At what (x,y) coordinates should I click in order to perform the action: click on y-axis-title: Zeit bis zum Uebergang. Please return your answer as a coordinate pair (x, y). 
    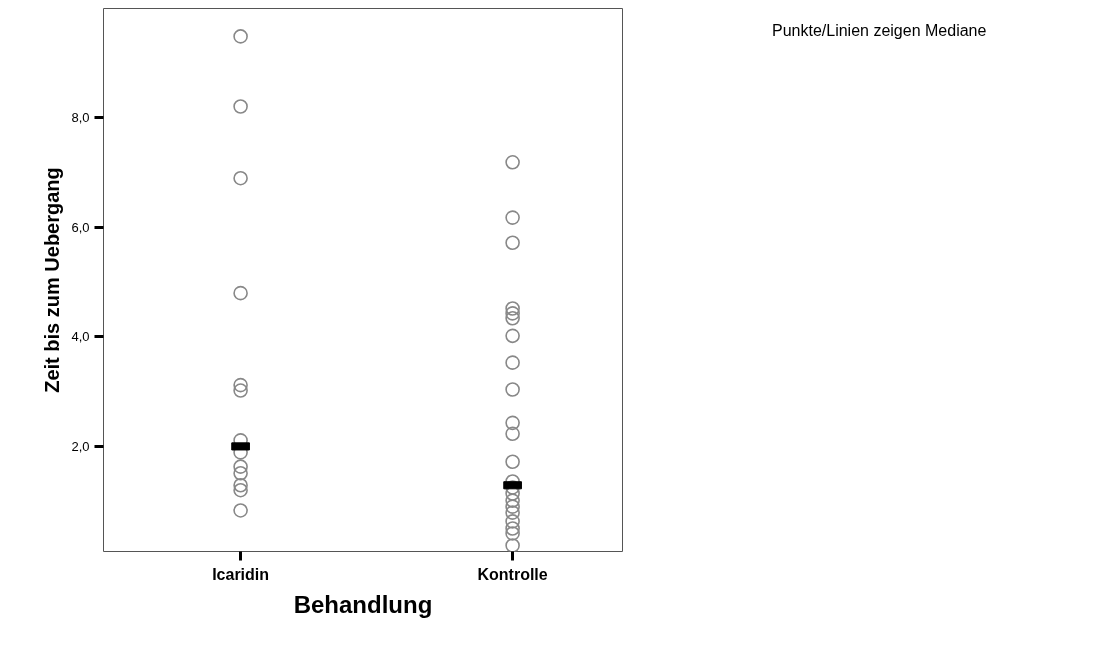
    Looking at the image, I should click on (52, 280).